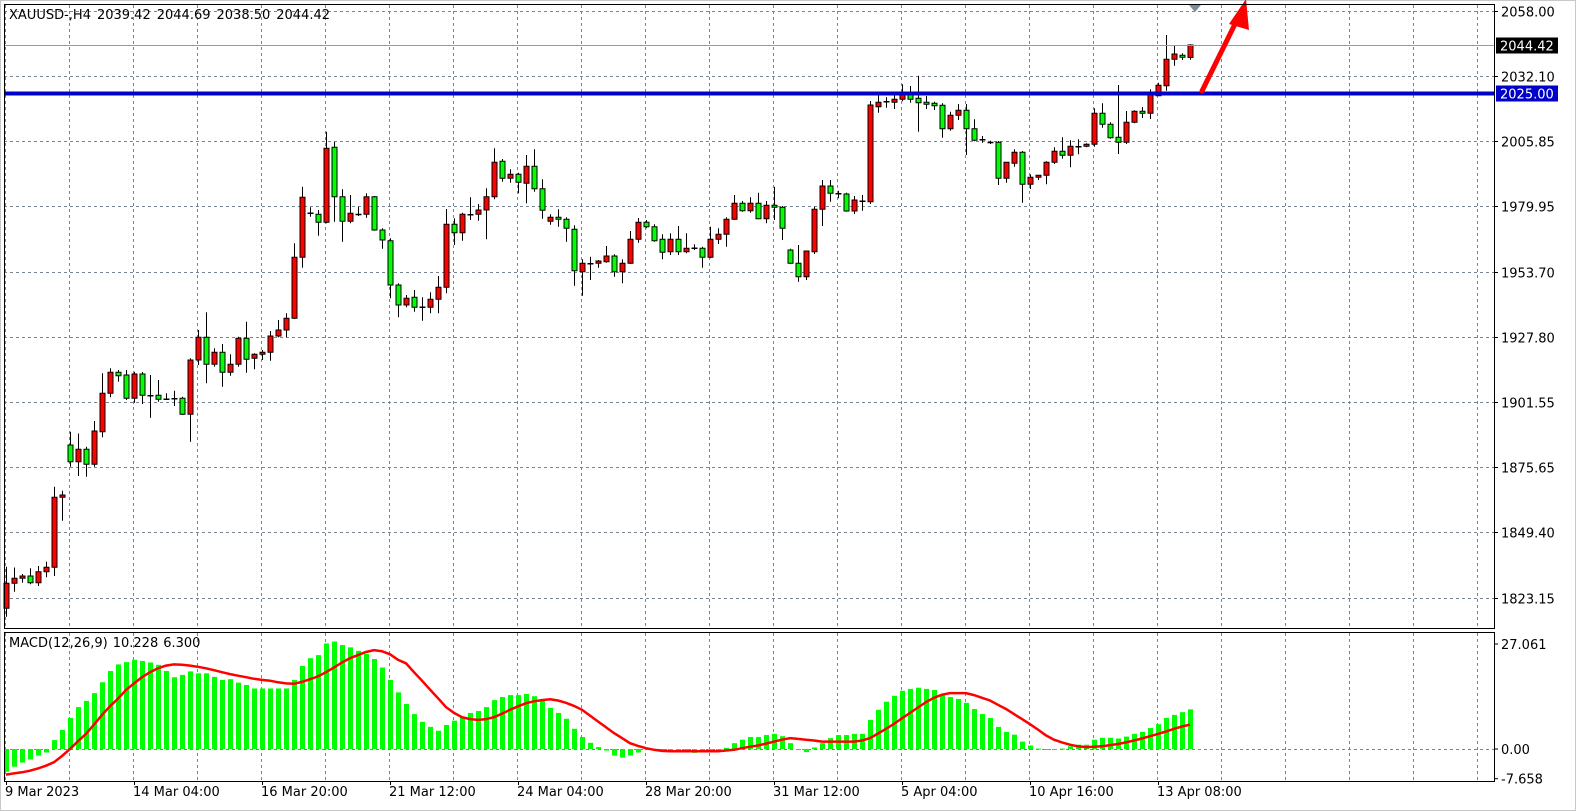 The width and height of the screenshot is (1576, 811). I want to click on macd-axis-label: 27.061, so click(1524, 645).